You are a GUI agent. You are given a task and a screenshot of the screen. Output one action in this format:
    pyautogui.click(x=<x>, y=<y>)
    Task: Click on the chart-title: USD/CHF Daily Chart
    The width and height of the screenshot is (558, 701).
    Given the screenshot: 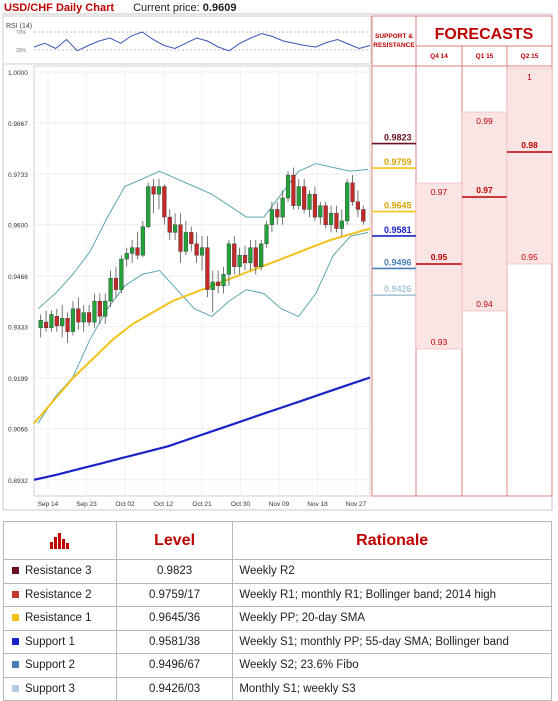 What is the action you would take?
    pyautogui.click(x=59, y=8)
    